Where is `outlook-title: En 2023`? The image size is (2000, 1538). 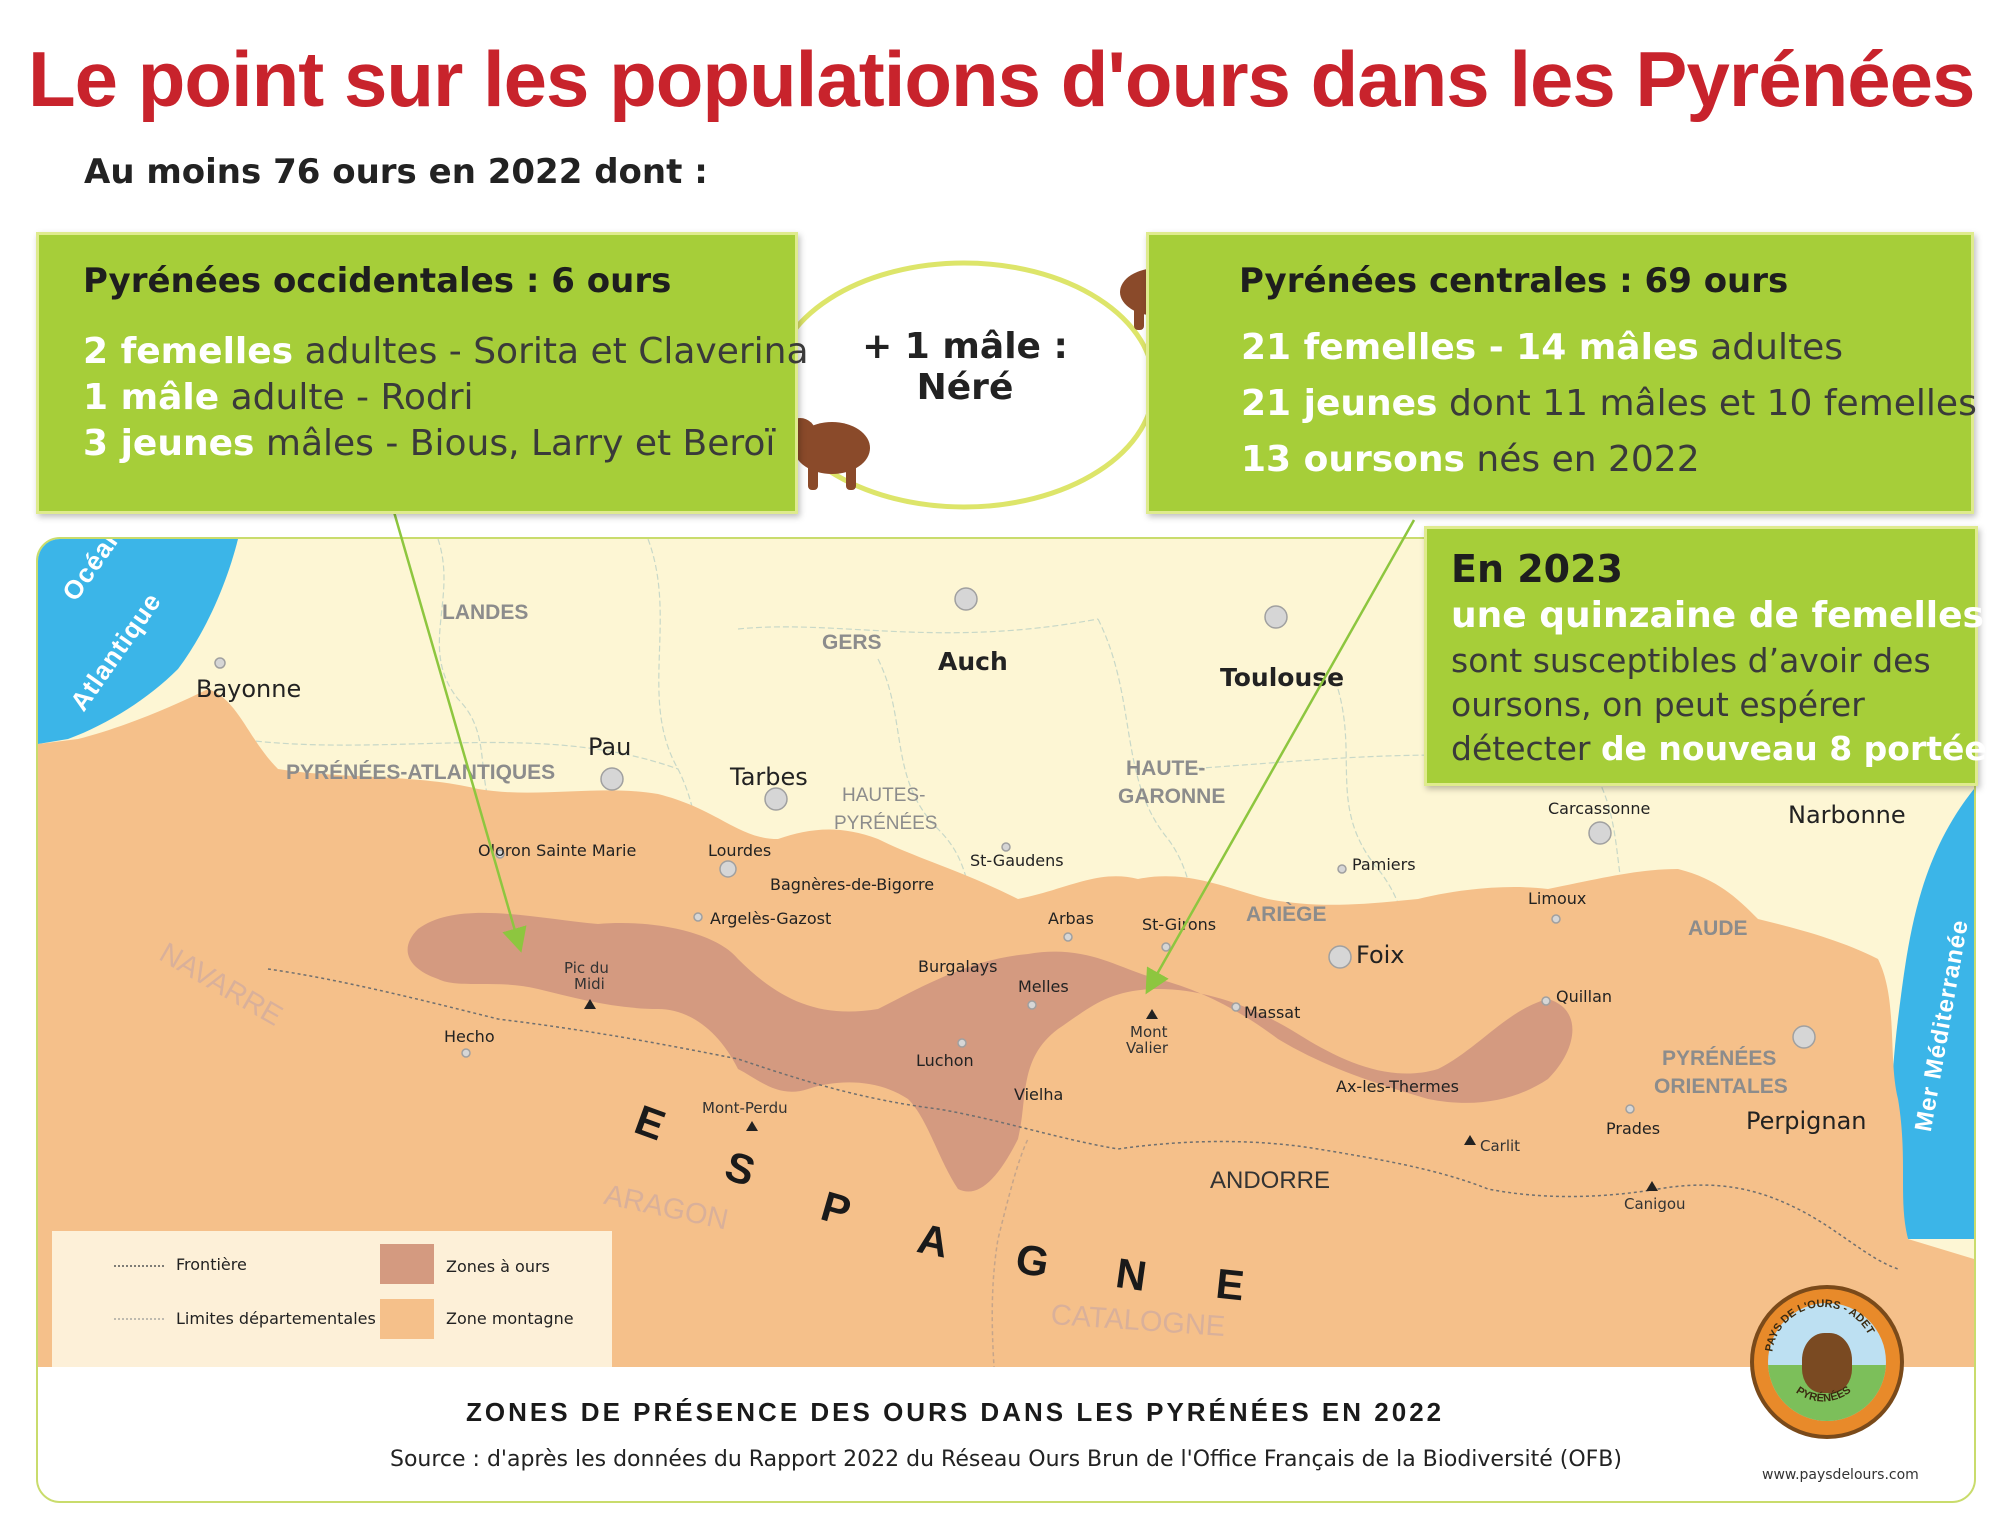
outlook-title: En 2023 is located at coordinates (1537, 569).